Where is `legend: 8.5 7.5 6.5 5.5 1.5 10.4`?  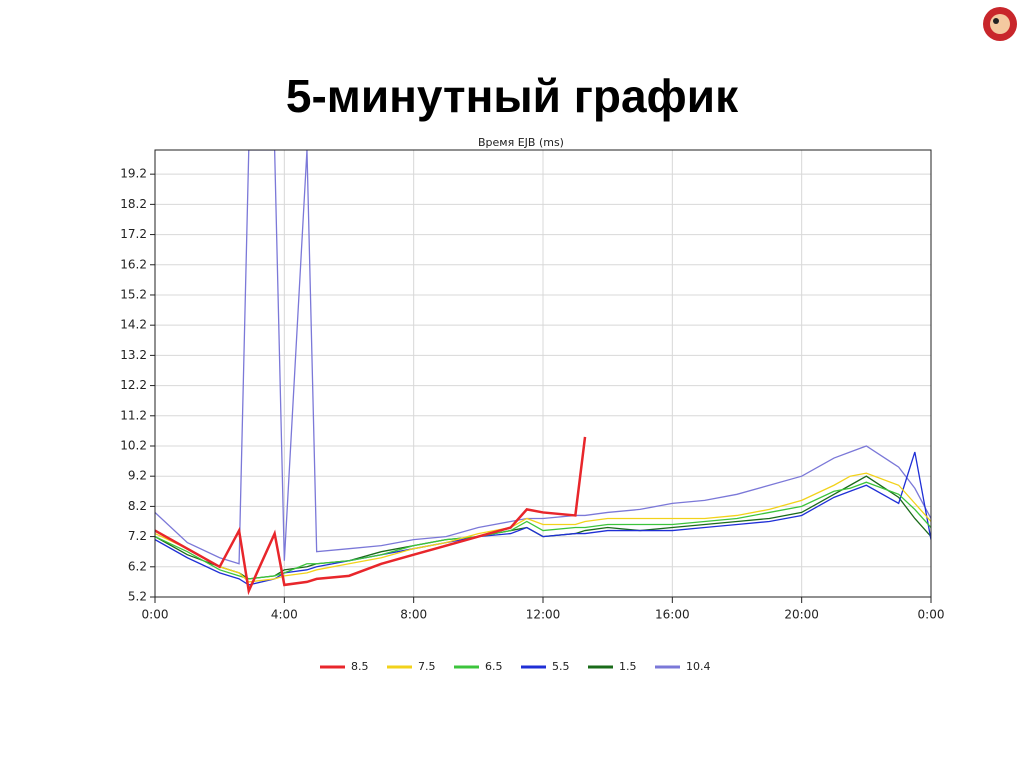
legend: 8.5 7.5 6.5 5.5 1.5 10.4 is located at coordinates (515, 666).